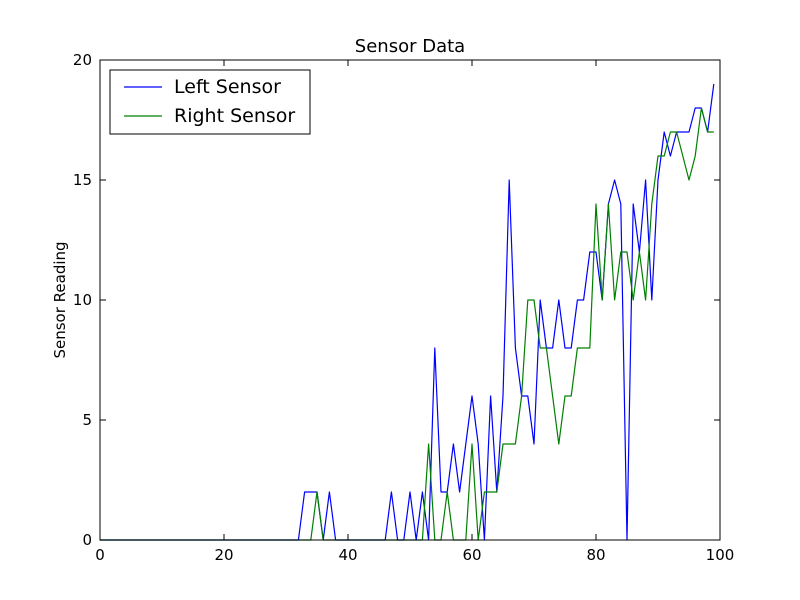  Describe the element at coordinates (87, 420) in the screenshot. I see `y-tick-label: 5` at that location.